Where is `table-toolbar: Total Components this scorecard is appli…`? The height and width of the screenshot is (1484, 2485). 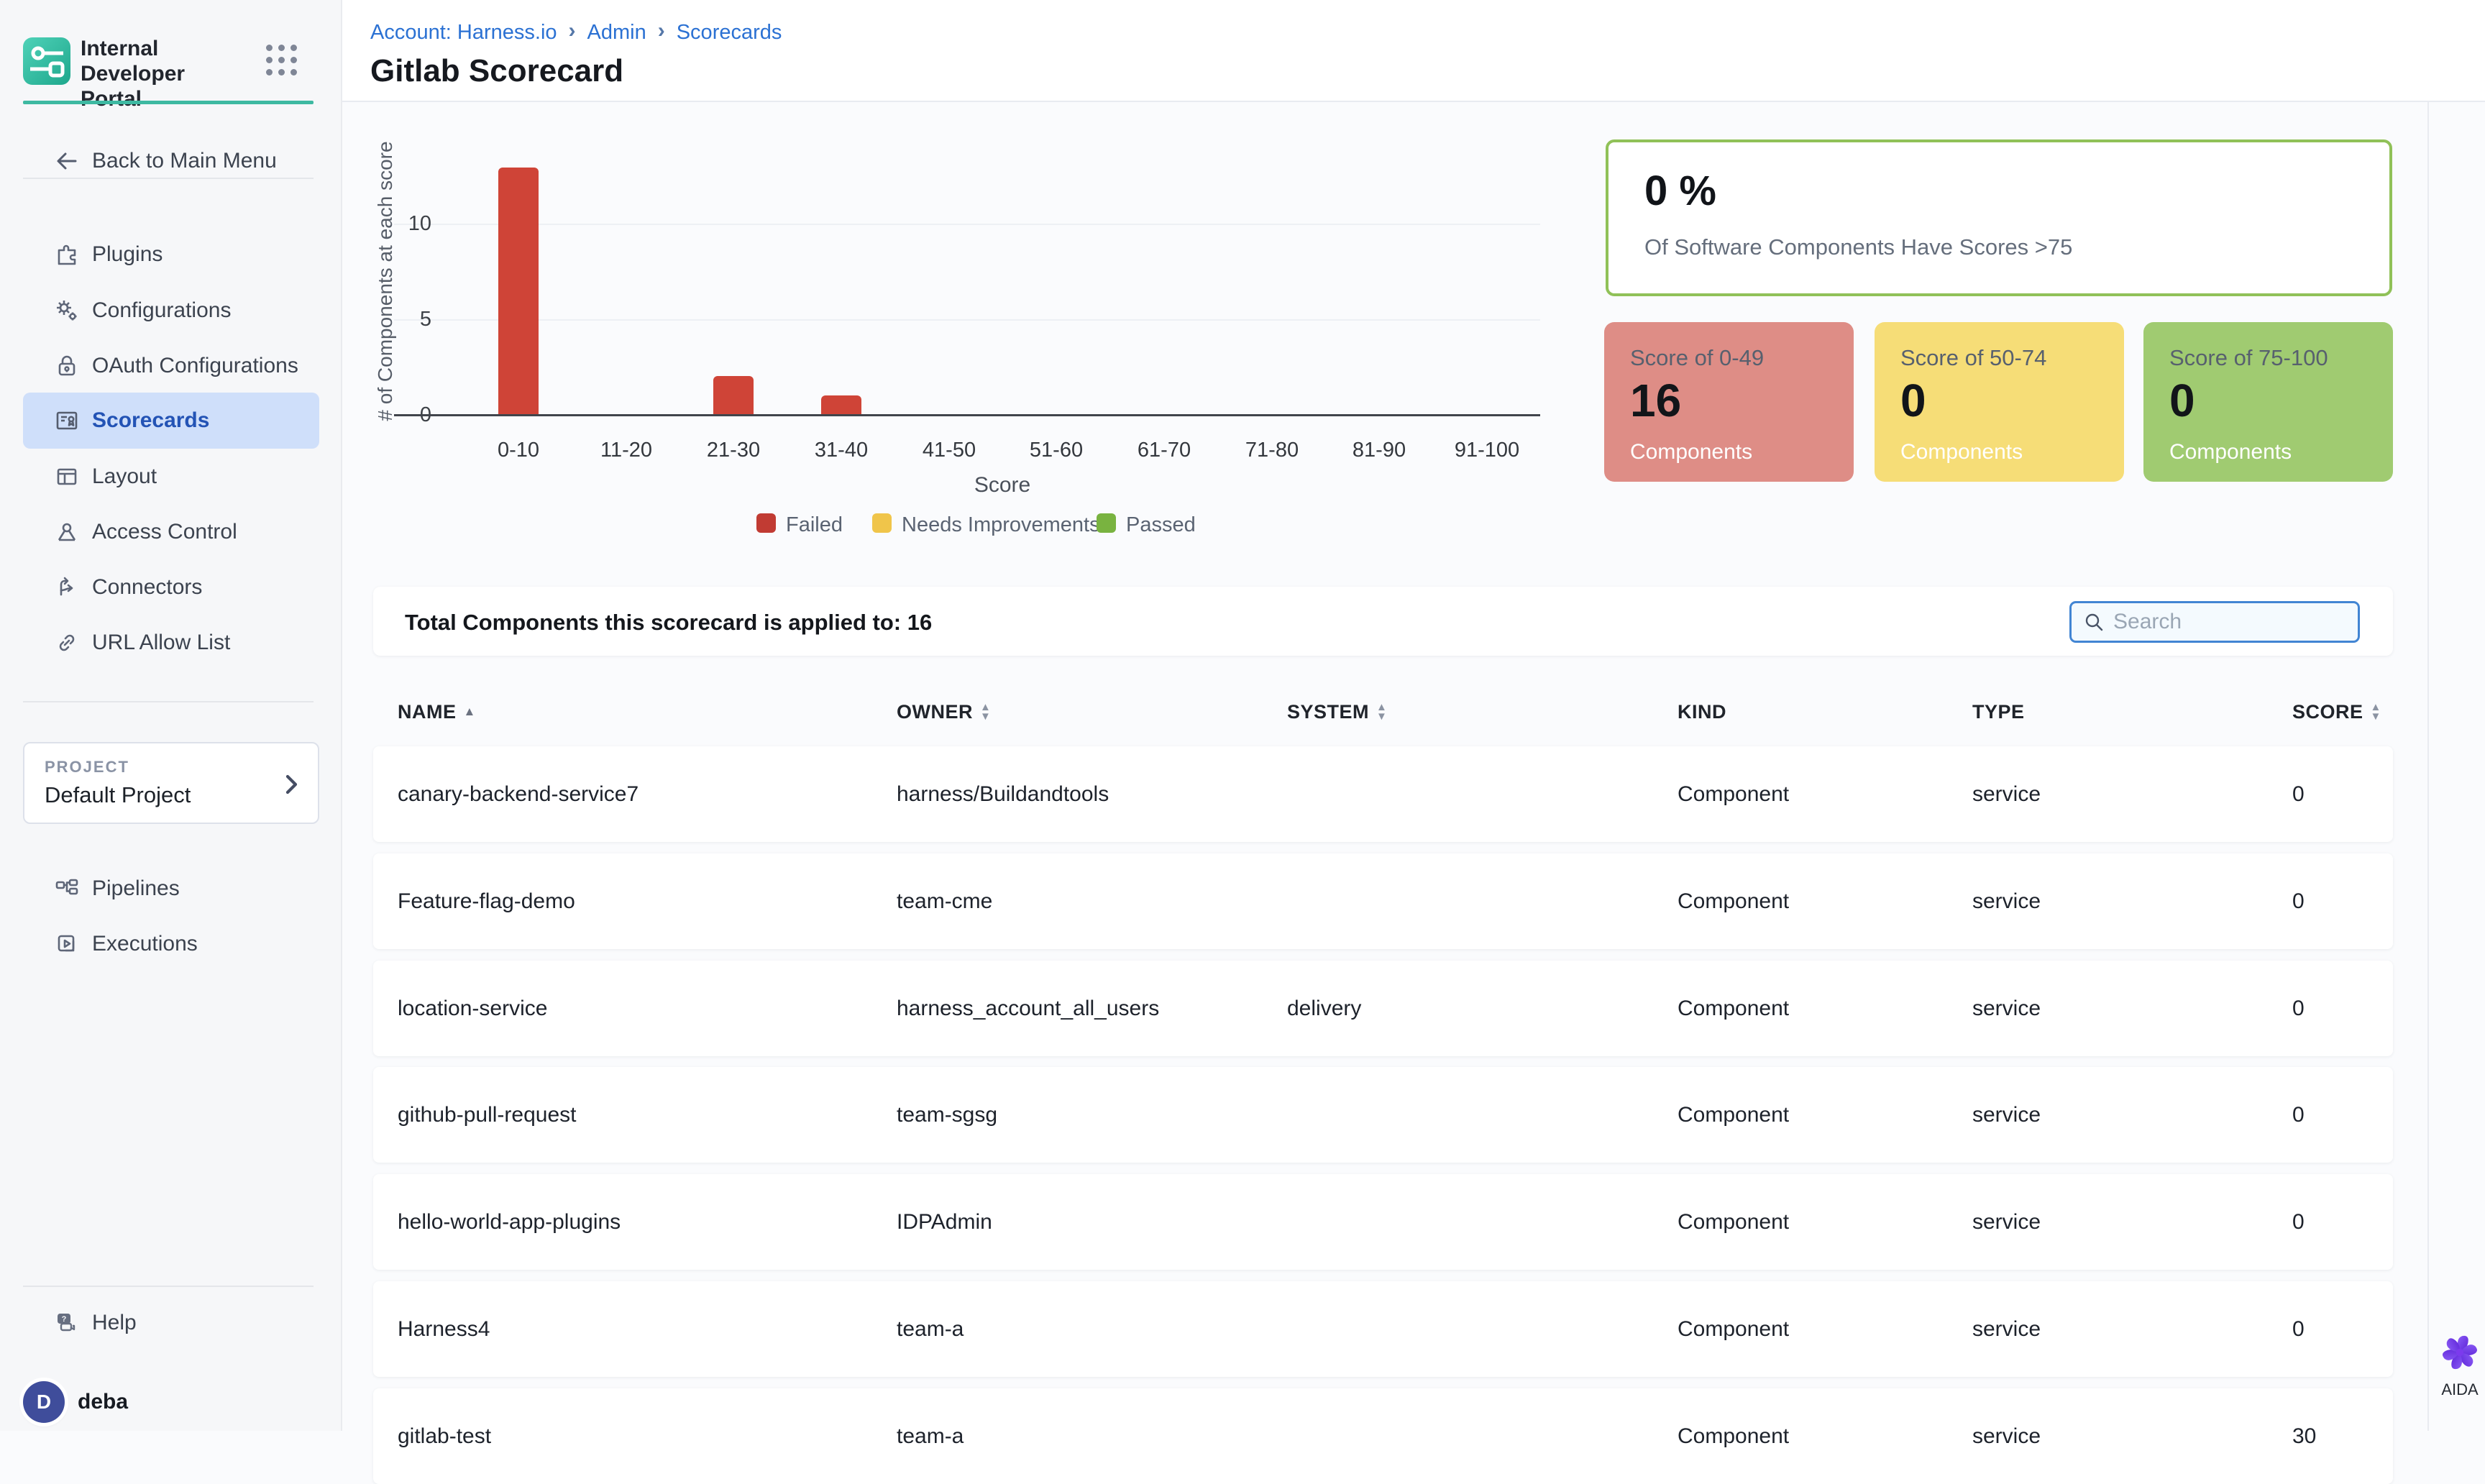 table-toolbar: Total Components this scorecard is appli… is located at coordinates (1383, 621).